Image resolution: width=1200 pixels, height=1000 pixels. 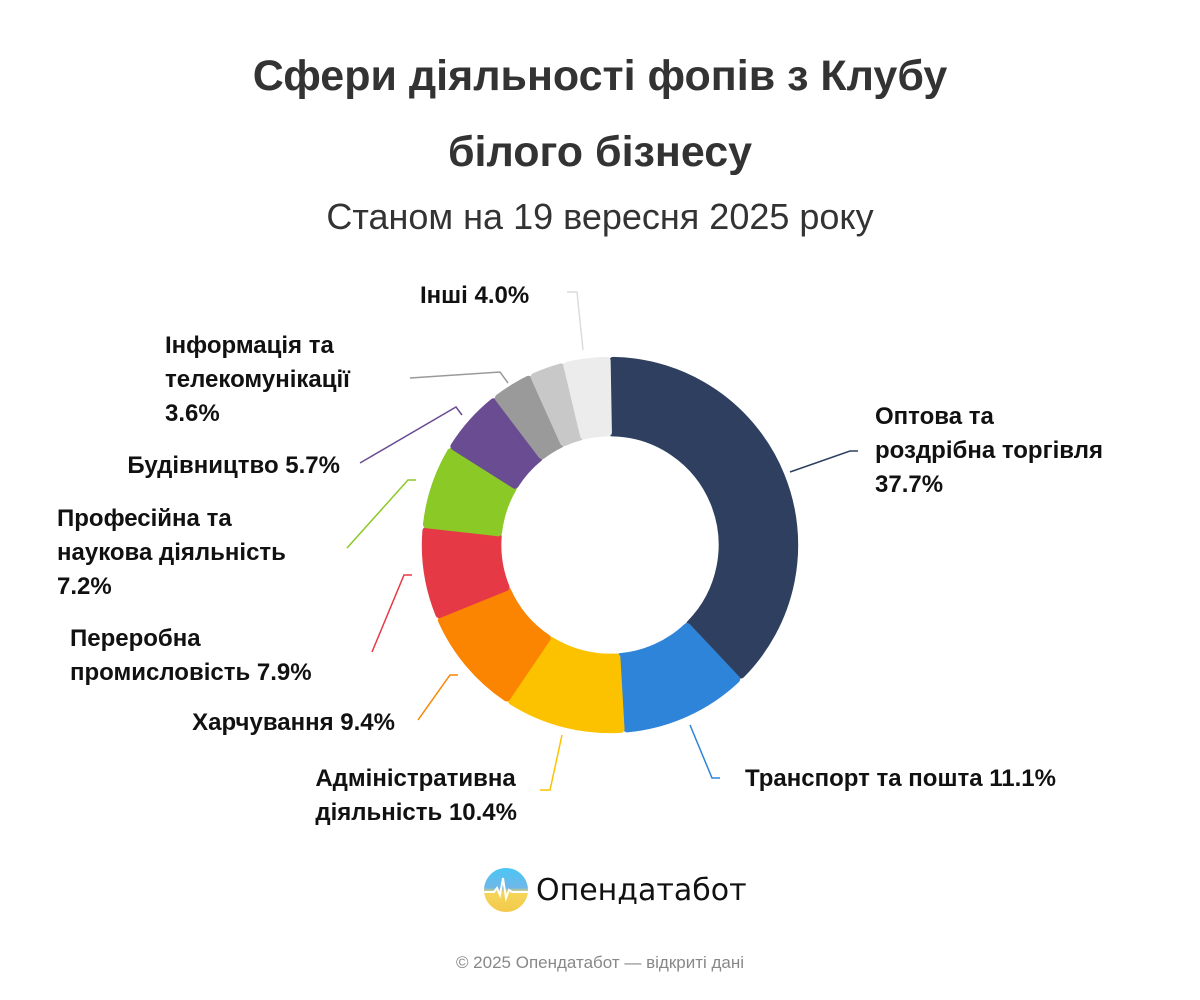 I want to click on slice-label-line: діяльність 10.4%, so click(x=416, y=812).